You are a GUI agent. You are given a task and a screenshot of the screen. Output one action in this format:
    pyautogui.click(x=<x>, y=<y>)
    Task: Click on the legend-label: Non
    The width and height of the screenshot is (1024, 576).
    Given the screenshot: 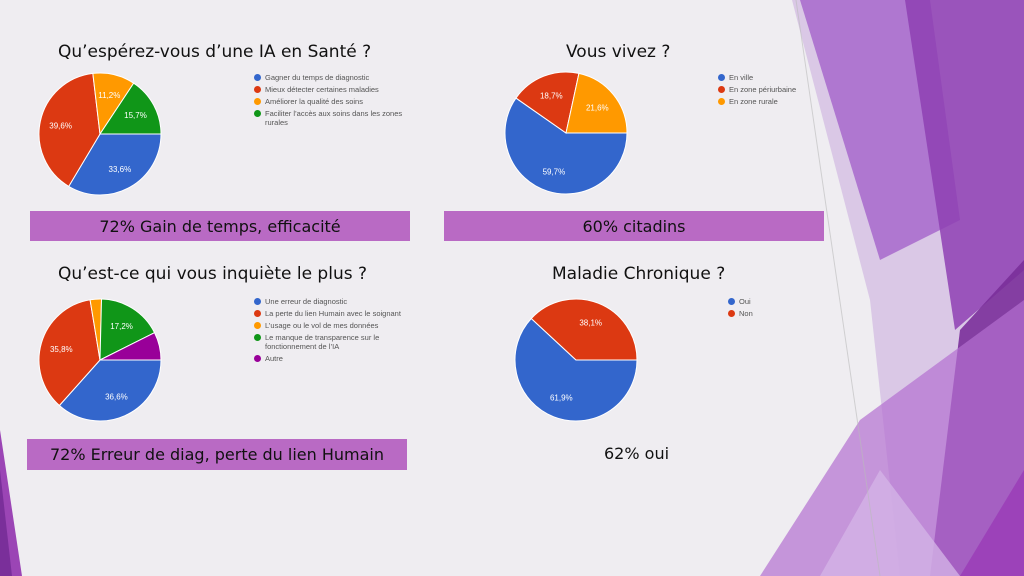 What is the action you would take?
    pyautogui.click(x=746, y=313)
    